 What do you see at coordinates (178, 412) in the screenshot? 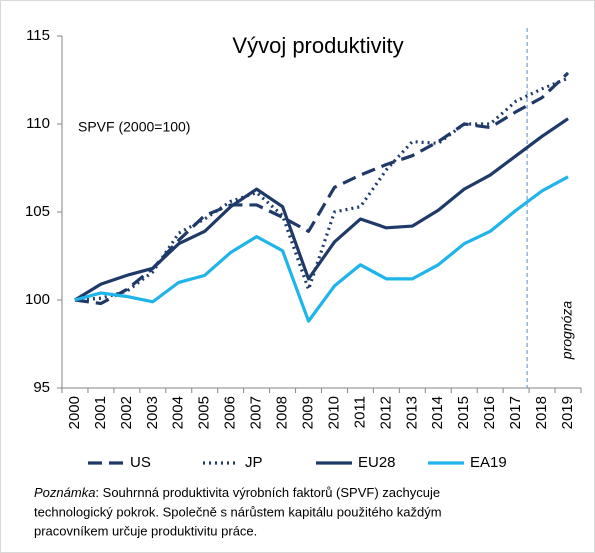
I see `x-tick-label: 2004` at bounding box center [178, 412].